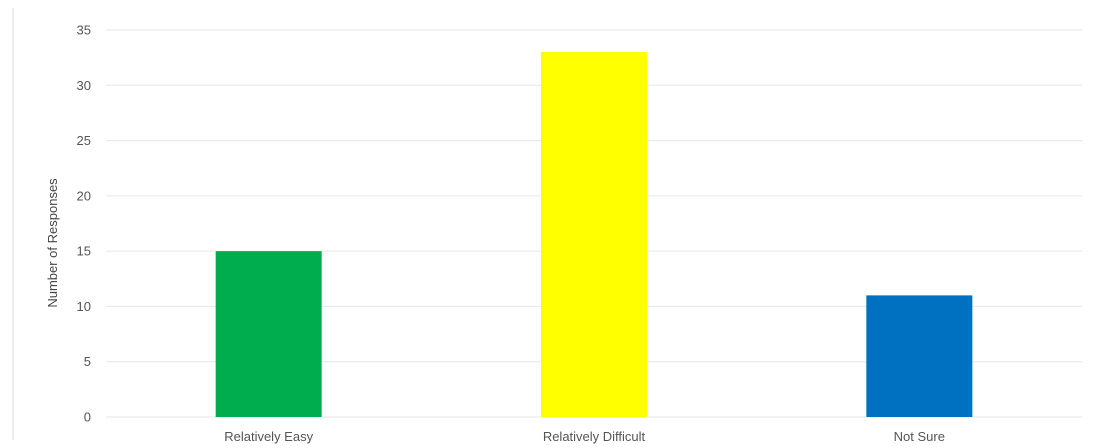 Image resolution: width=1099 pixels, height=448 pixels. Describe the element at coordinates (919, 436) in the screenshot. I see `x-category-label: Not Sure` at that location.